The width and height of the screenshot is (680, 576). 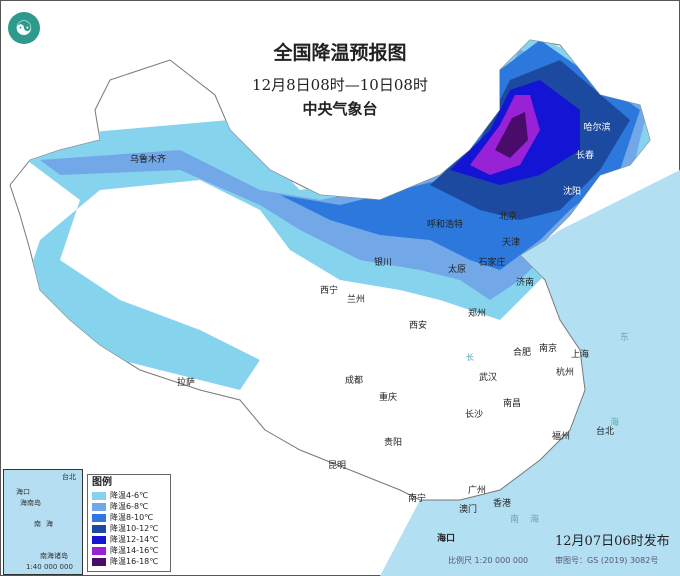 What do you see at coordinates (417, 499) in the screenshot?
I see `city-label: 南宁` at bounding box center [417, 499].